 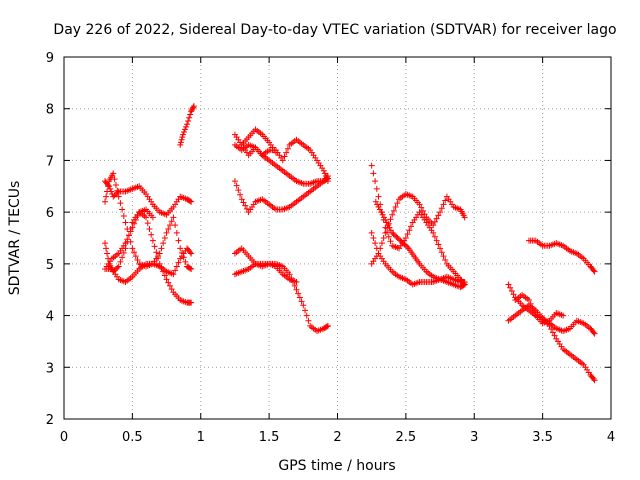 What do you see at coordinates (50, 265) in the screenshot?
I see `y-tick-label: 5` at bounding box center [50, 265].